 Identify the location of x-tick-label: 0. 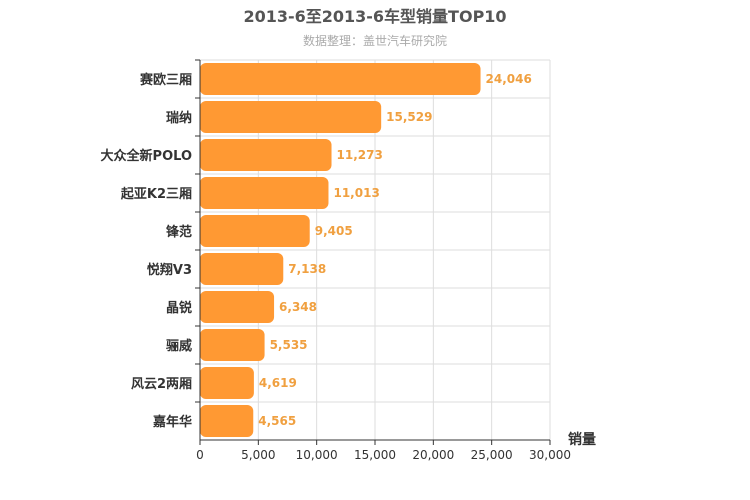
(200, 455).